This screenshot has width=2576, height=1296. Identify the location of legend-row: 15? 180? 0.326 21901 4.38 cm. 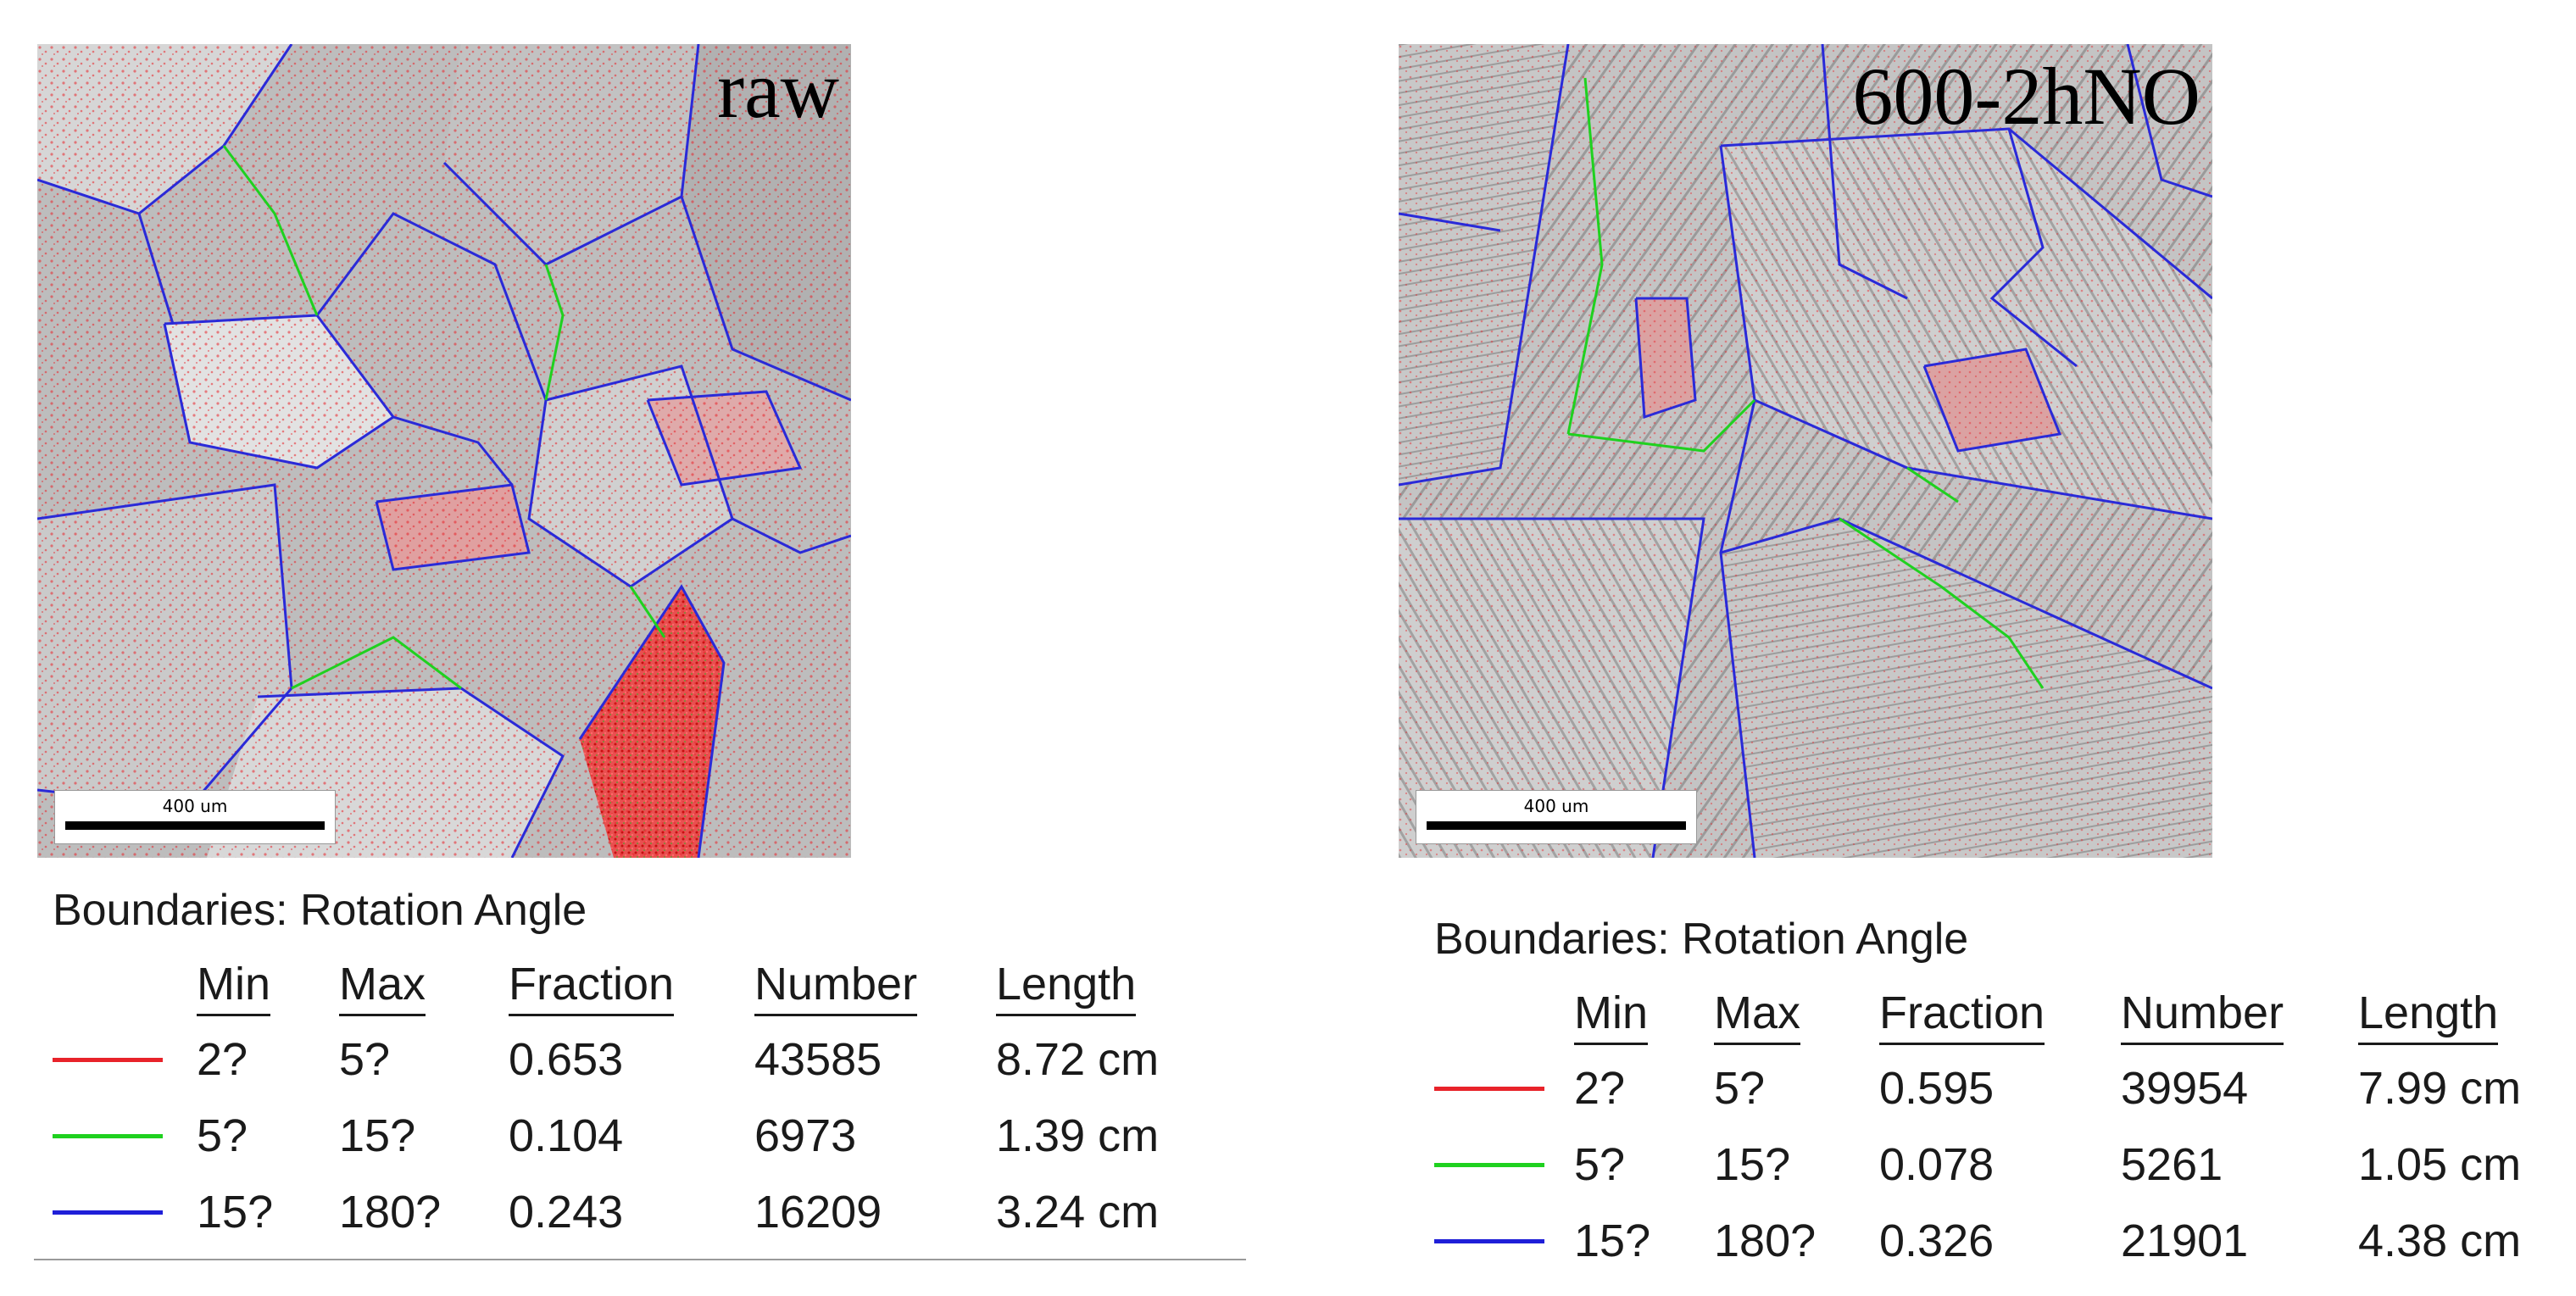
(1977, 1241).